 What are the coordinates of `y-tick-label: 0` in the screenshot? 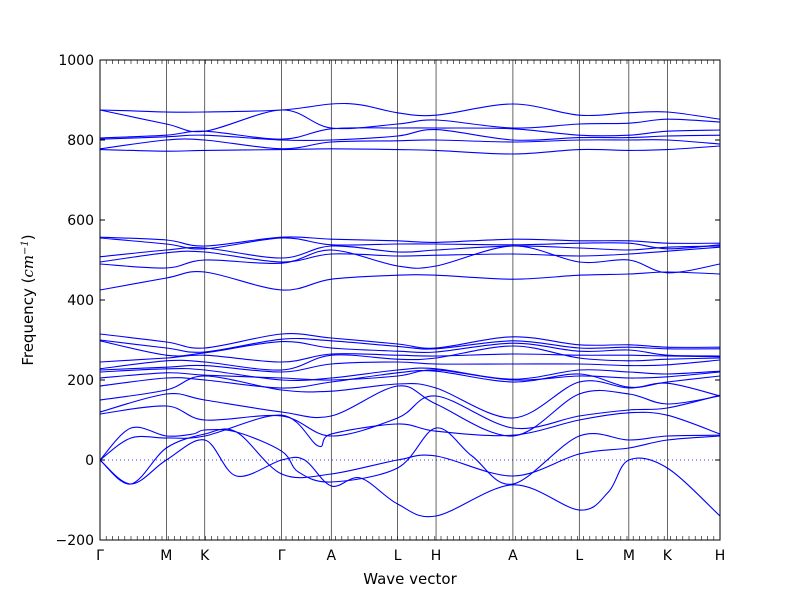 It's located at (89, 461).